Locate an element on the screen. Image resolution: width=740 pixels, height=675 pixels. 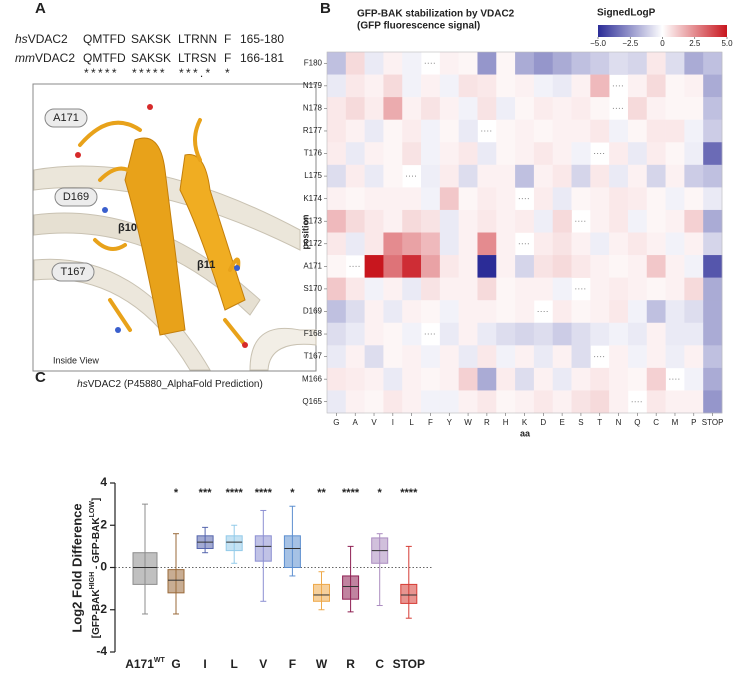
residue-range: 166-181 is located at coordinates (262, 58).